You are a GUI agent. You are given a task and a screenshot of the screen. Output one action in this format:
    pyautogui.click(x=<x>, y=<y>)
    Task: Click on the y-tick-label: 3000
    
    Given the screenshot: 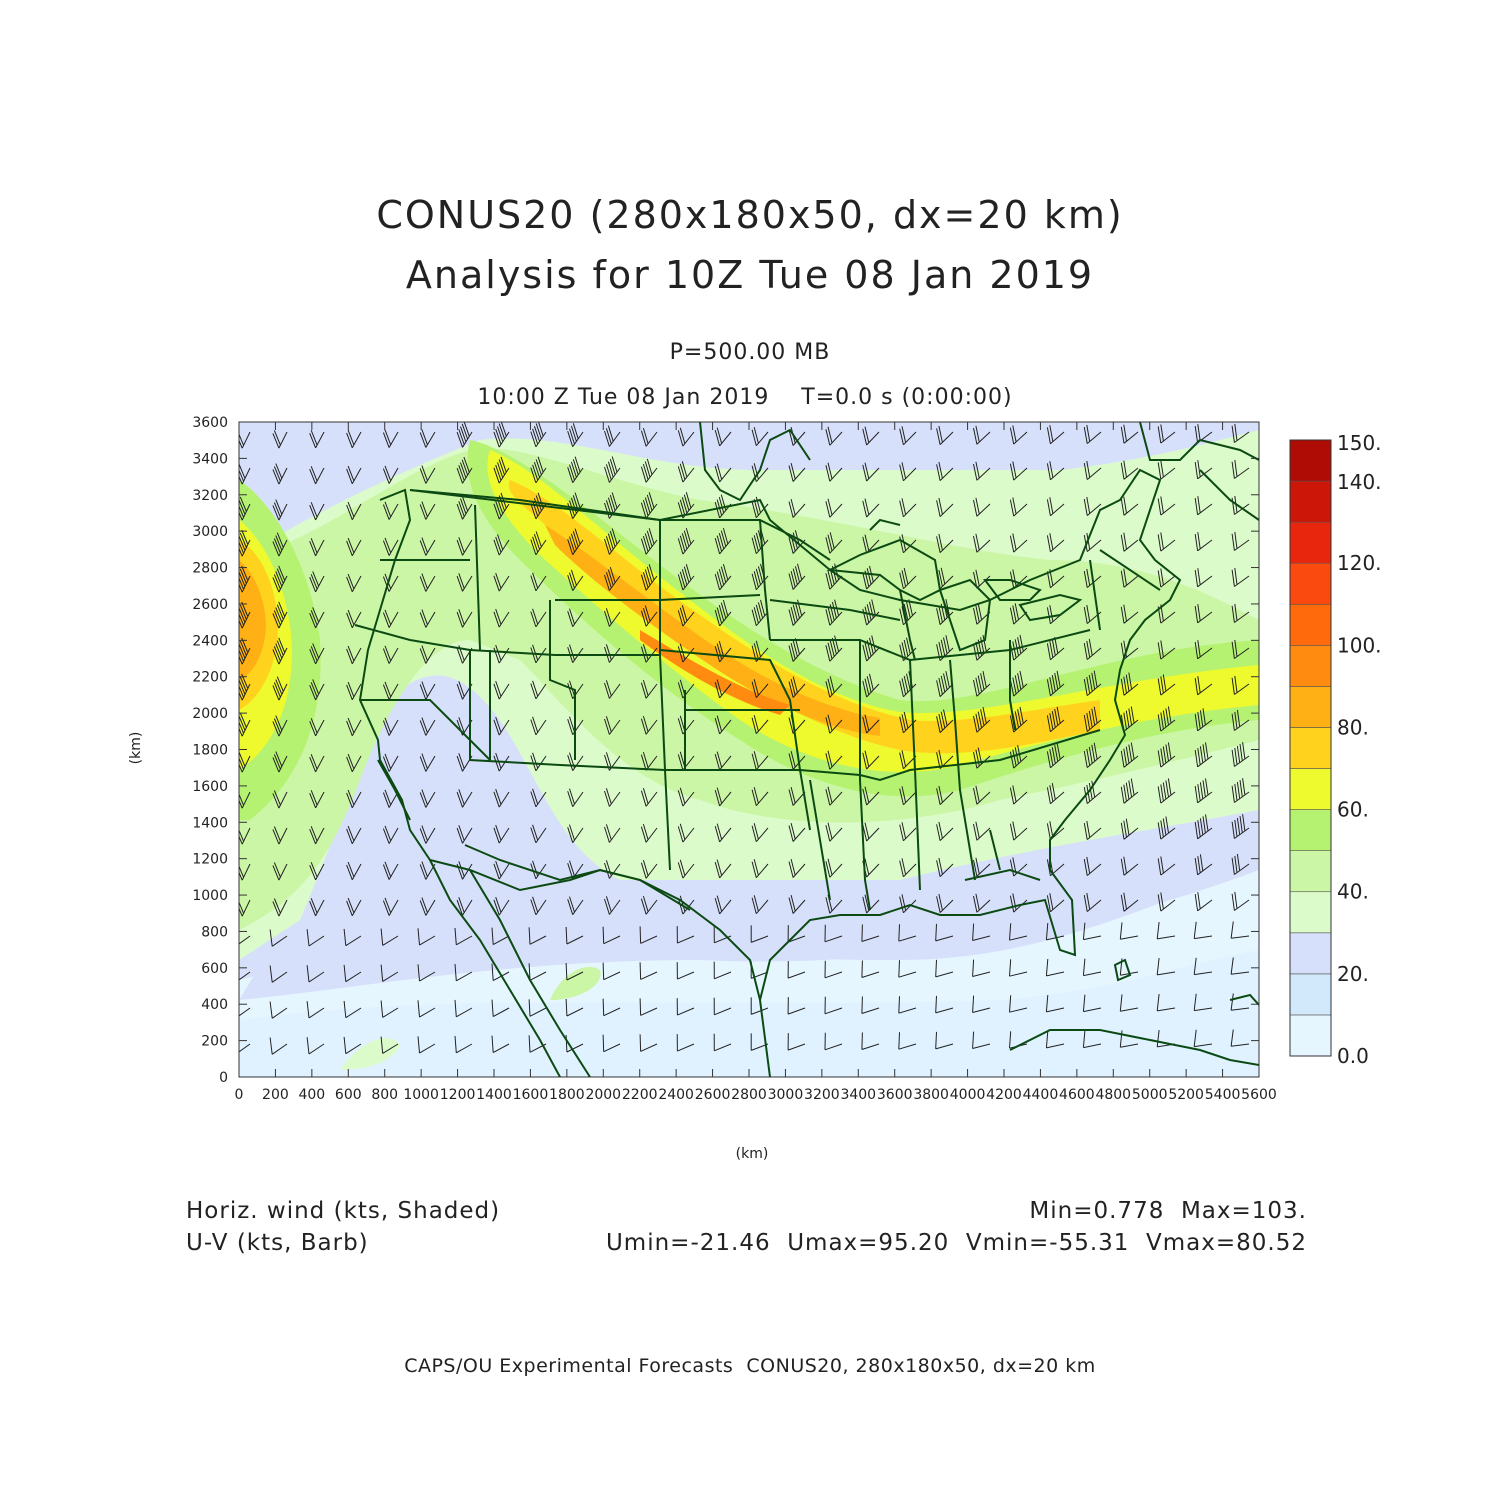 What is the action you would take?
    pyautogui.click(x=210, y=532)
    